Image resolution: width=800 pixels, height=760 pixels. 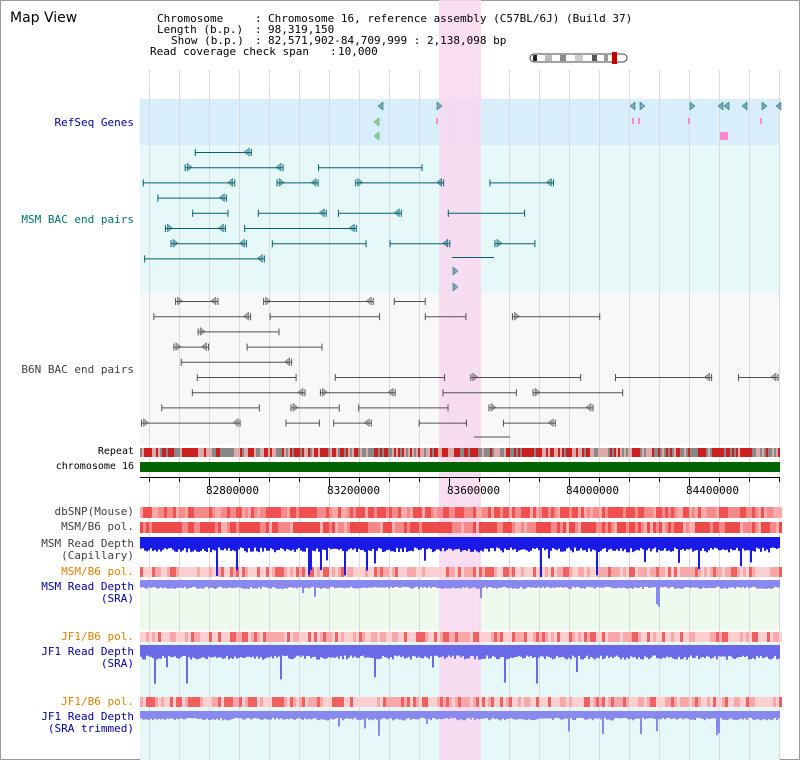 What do you see at coordinates (94, 122) in the screenshot?
I see `track-label-refseq: RefSeq Genes` at bounding box center [94, 122].